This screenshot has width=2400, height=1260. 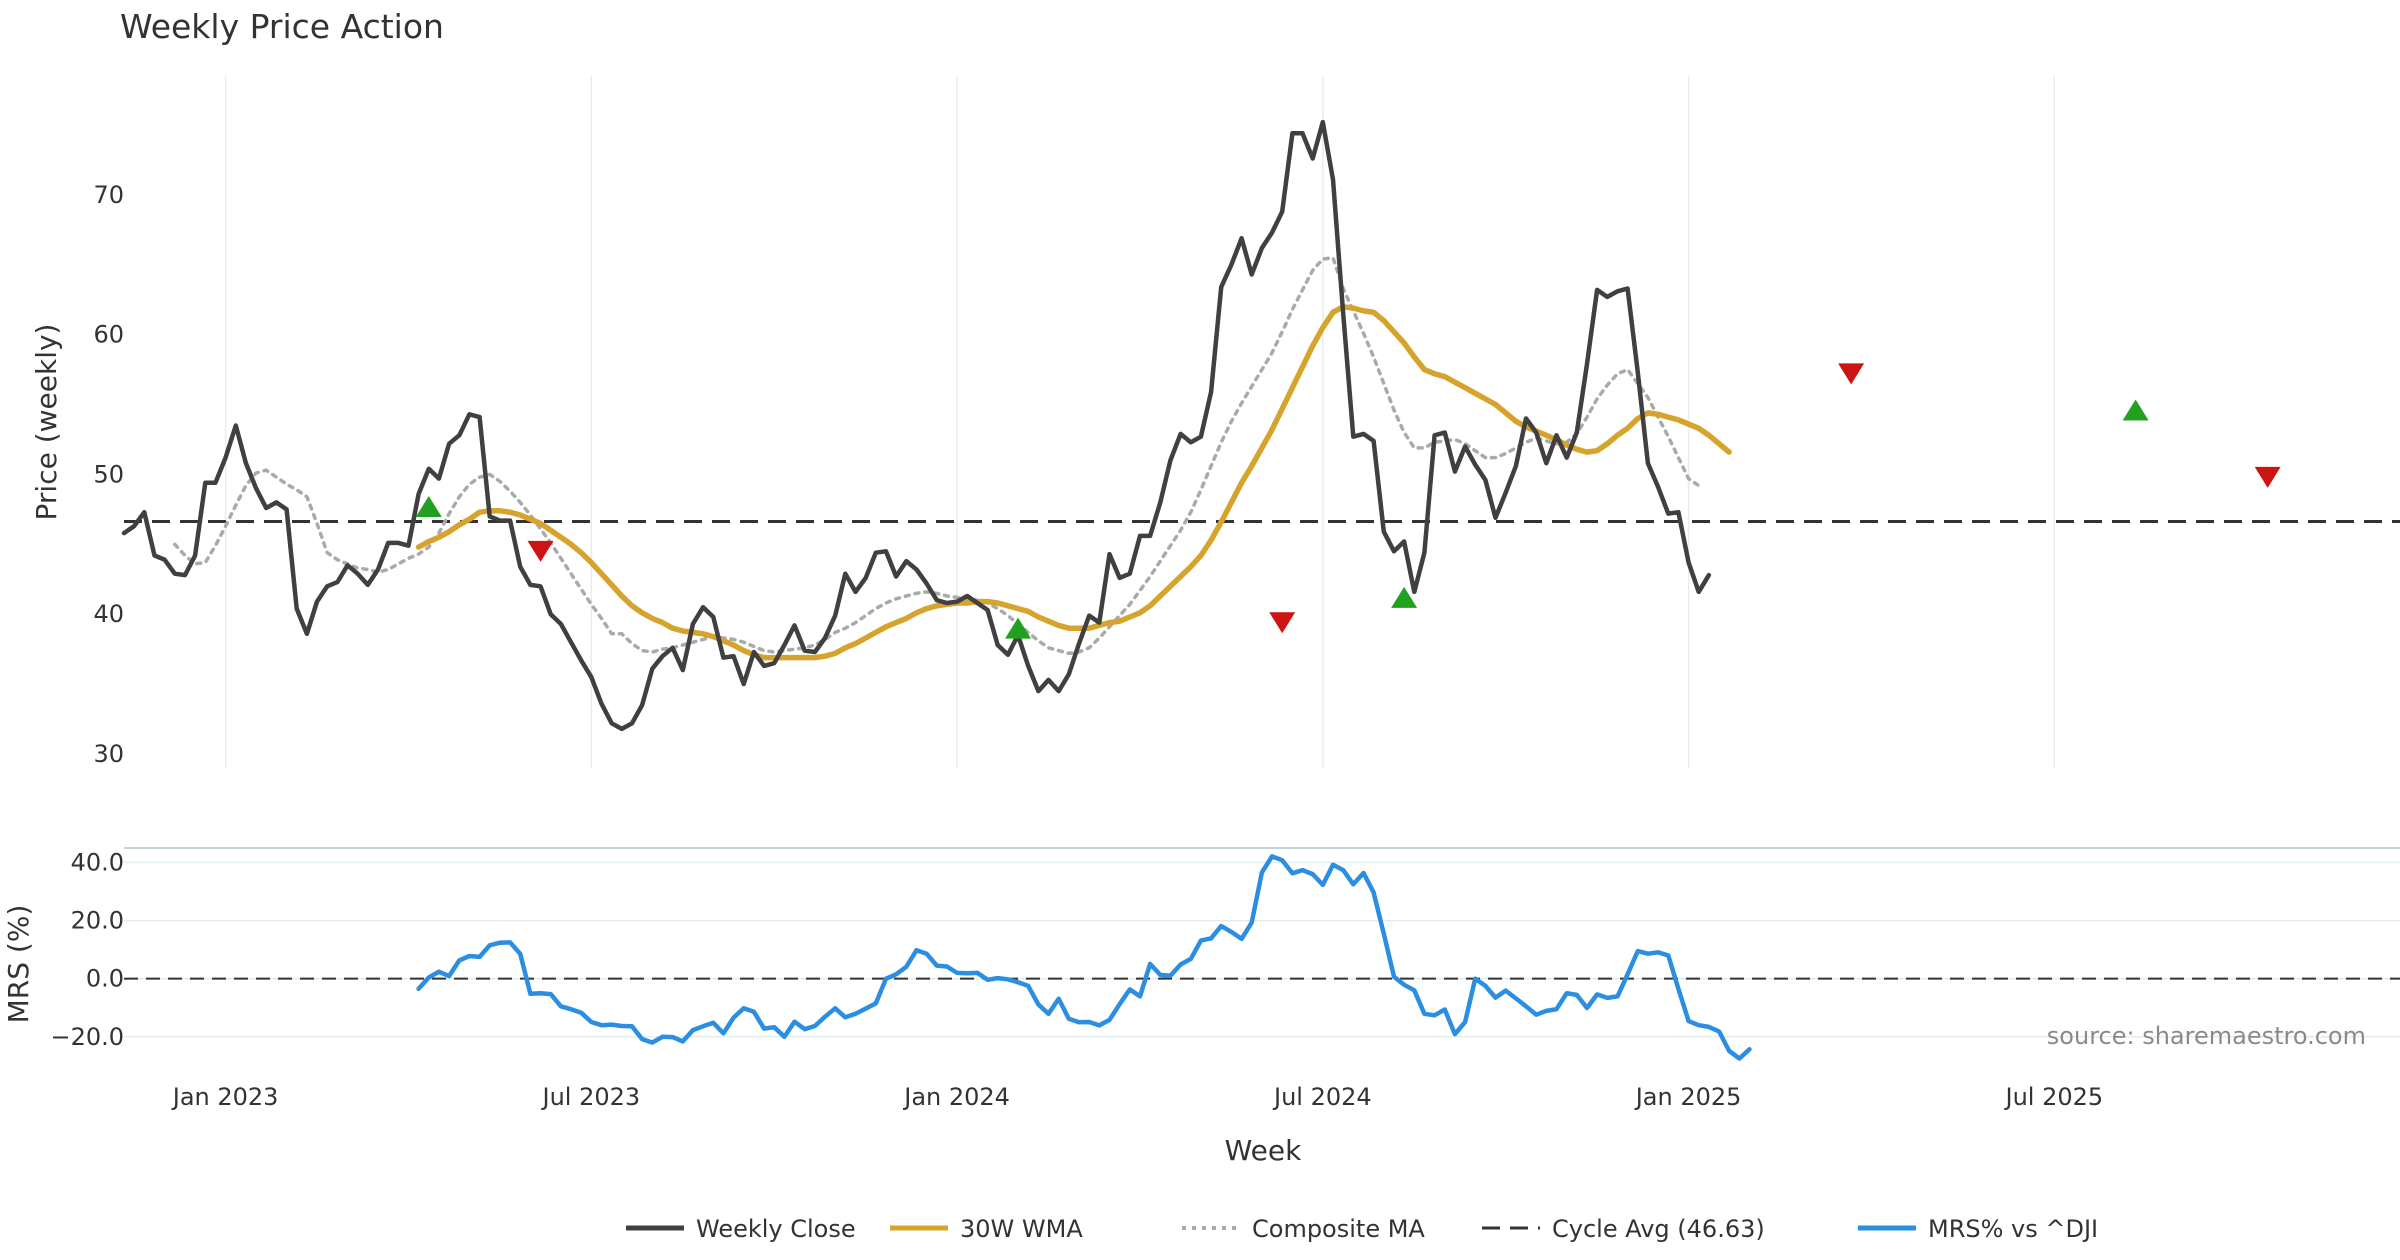 I want to click on legend-item: MRS% vs ^DJI, so click(x=1978, y=1229).